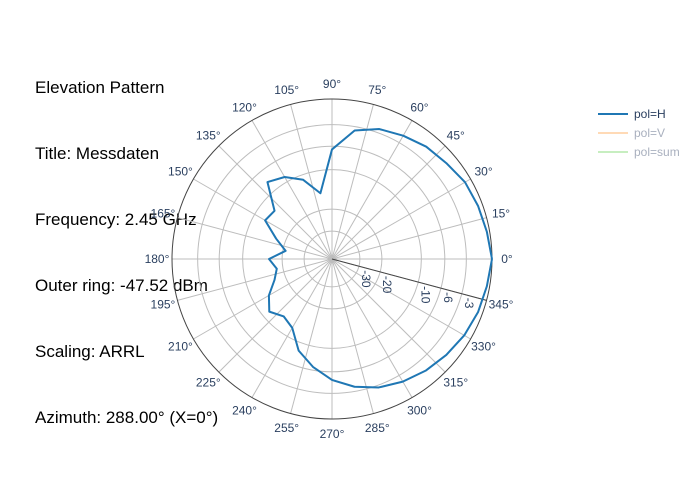 This screenshot has width=700, height=500. I want to click on annotation-line: Scaling: ARRL, so click(90, 351).